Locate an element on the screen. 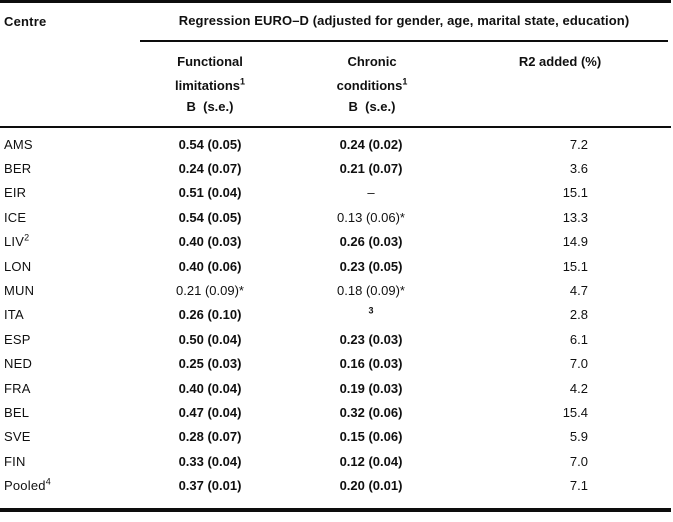  r2-added-value: 4.2 is located at coordinates (578, 388).